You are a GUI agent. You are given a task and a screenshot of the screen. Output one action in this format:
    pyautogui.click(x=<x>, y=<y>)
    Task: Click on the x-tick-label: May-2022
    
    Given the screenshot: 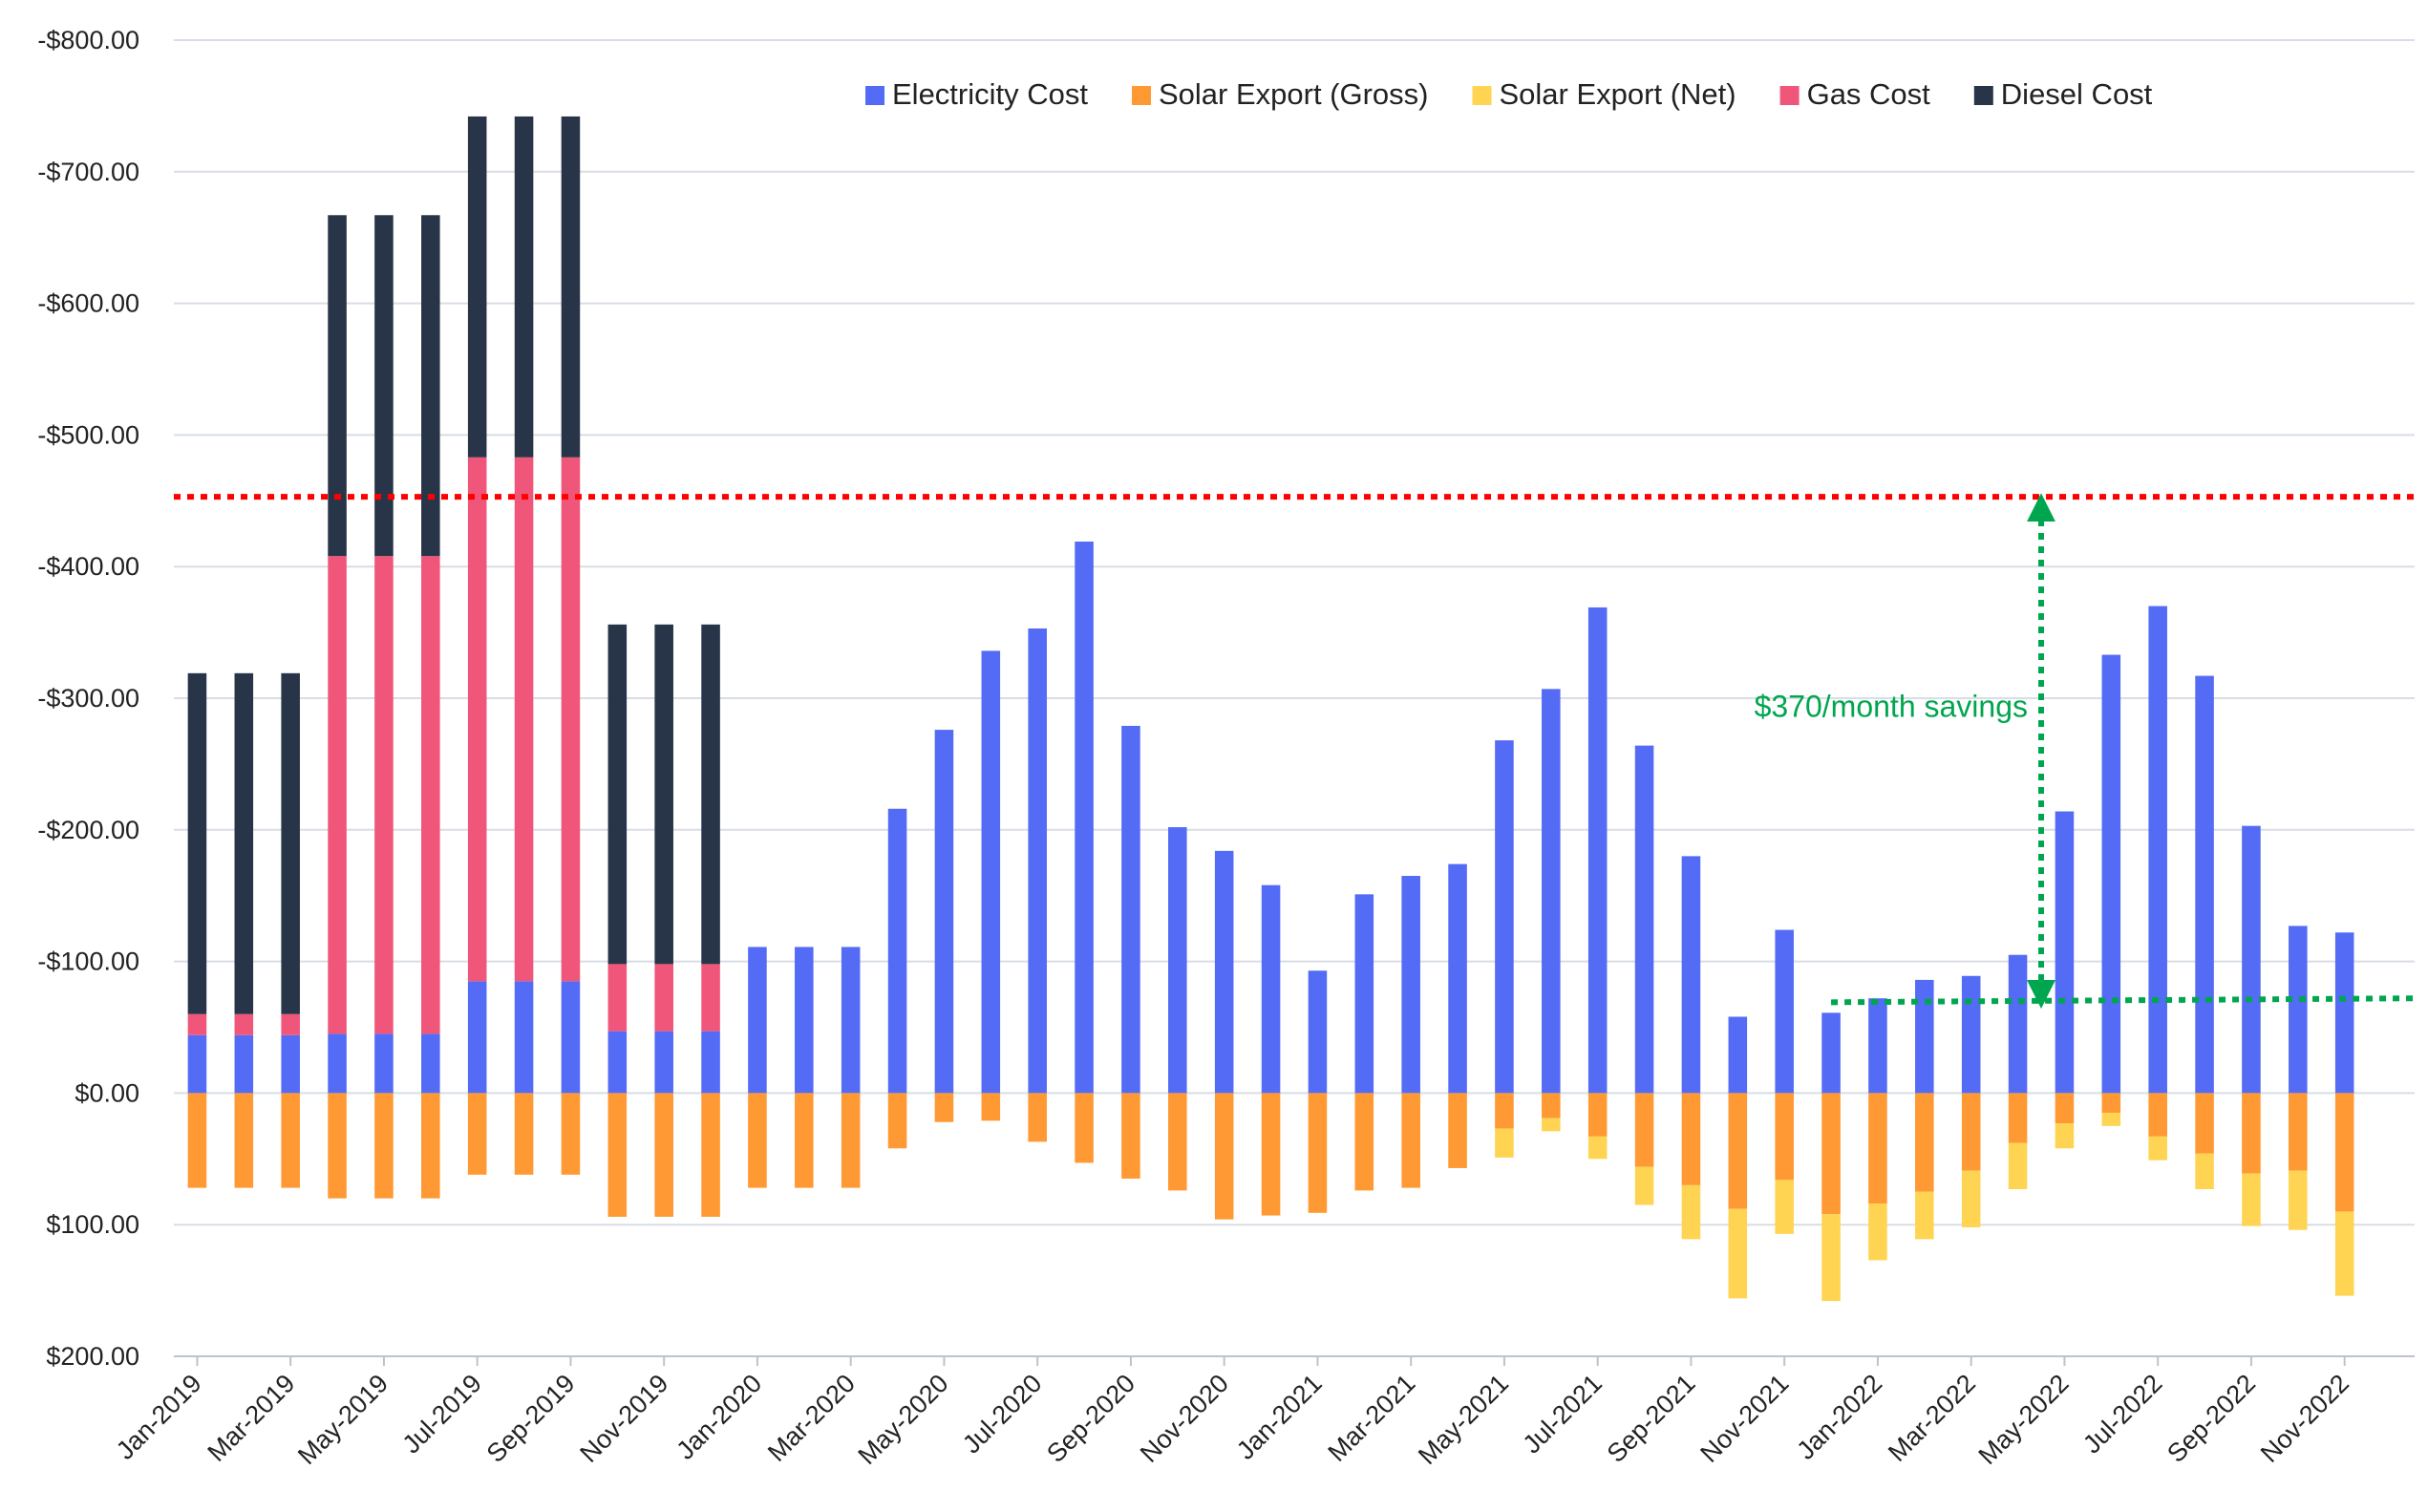 What is the action you would take?
    pyautogui.click(x=2024, y=1419)
    